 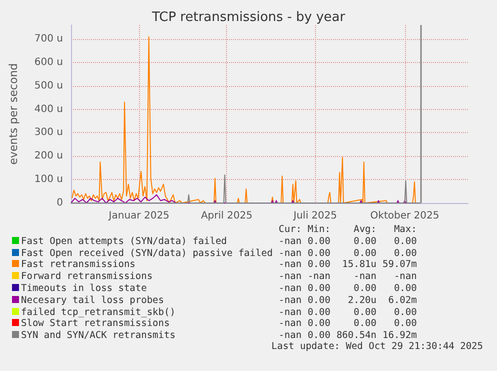 What do you see at coordinates (361, 300) in the screenshot?
I see `text: 2.20u` at bounding box center [361, 300].